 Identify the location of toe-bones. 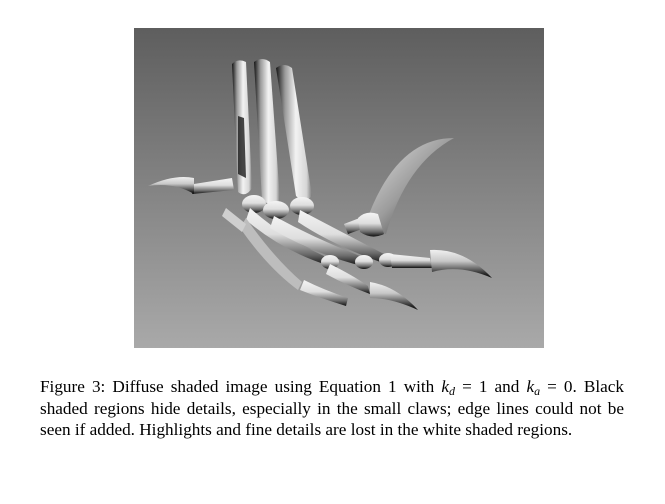
(312, 242).